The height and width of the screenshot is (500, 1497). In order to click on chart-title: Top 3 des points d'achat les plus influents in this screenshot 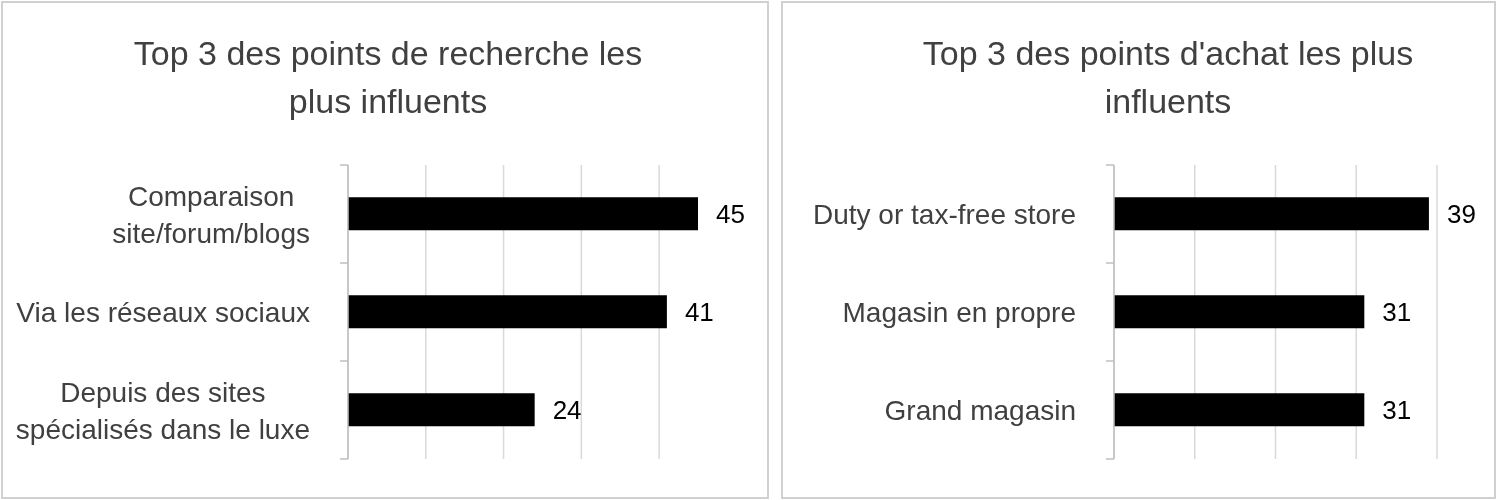, I will do `click(1168, 77)`.